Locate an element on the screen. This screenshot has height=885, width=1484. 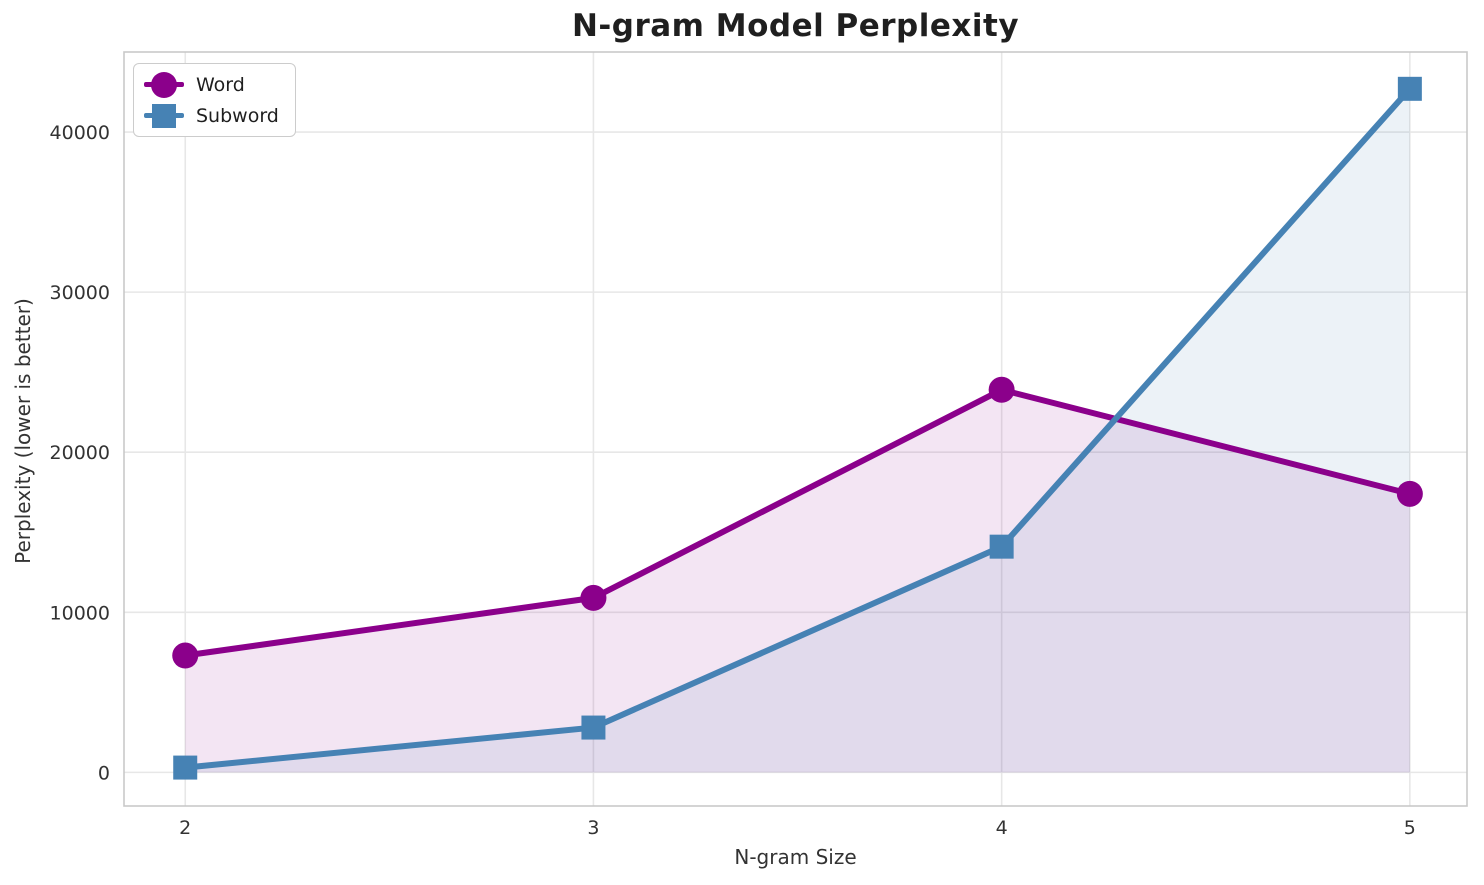
x-tick-label: 4 is located at coordinates (1002, 828).